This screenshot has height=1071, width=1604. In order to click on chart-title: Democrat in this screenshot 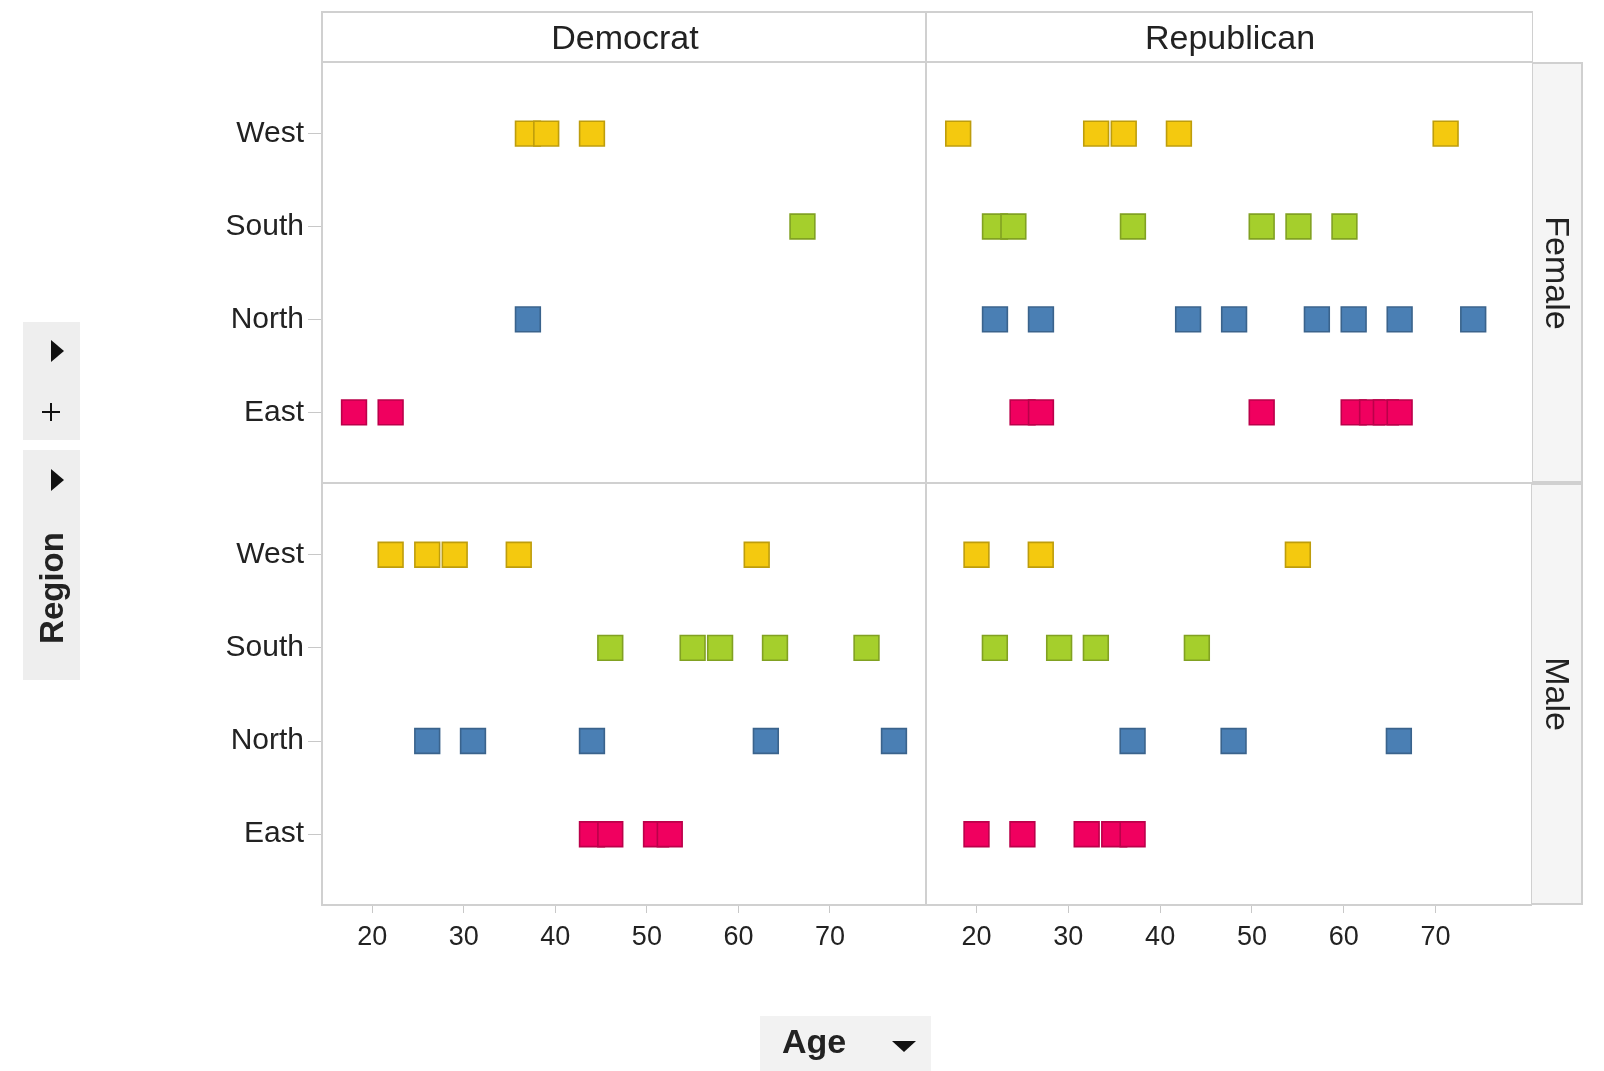, I will do `click(625, 37)`.